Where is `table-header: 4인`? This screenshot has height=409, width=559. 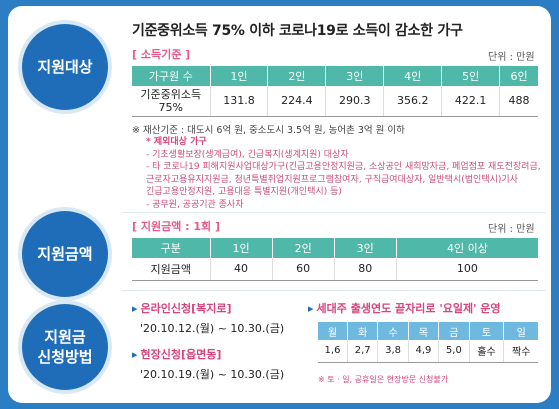
table-header: 4인 is located at coordinates (412, 76).